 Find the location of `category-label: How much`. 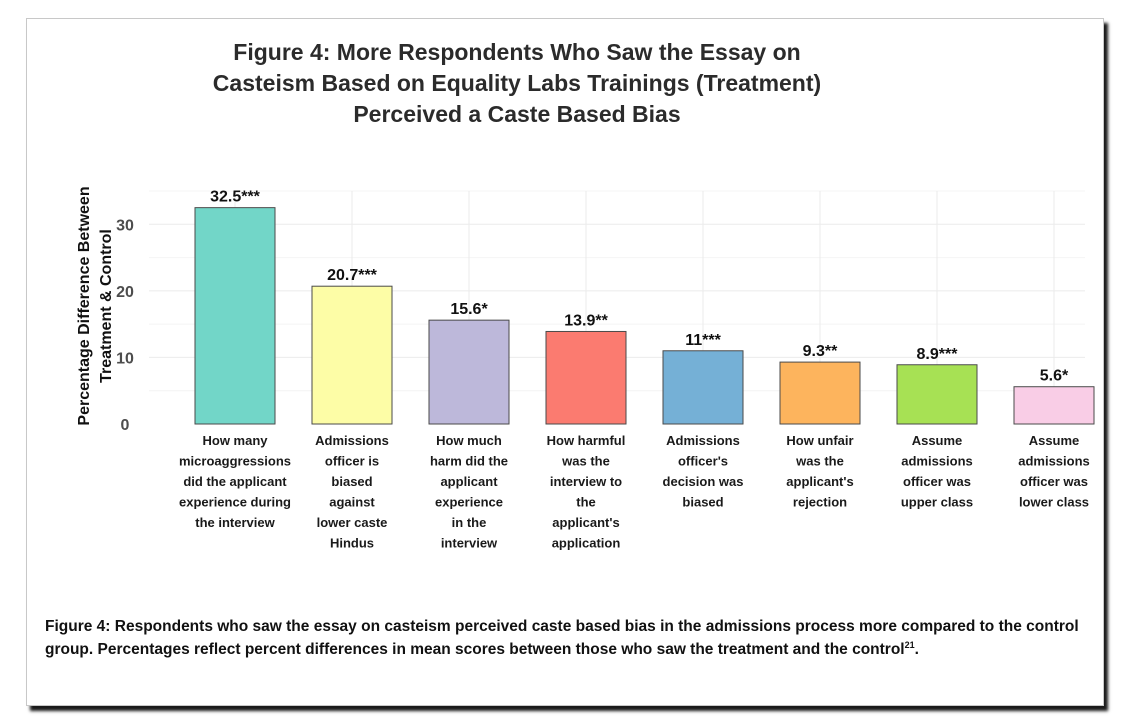

category-label: How much is located at coordinates (469, 440).